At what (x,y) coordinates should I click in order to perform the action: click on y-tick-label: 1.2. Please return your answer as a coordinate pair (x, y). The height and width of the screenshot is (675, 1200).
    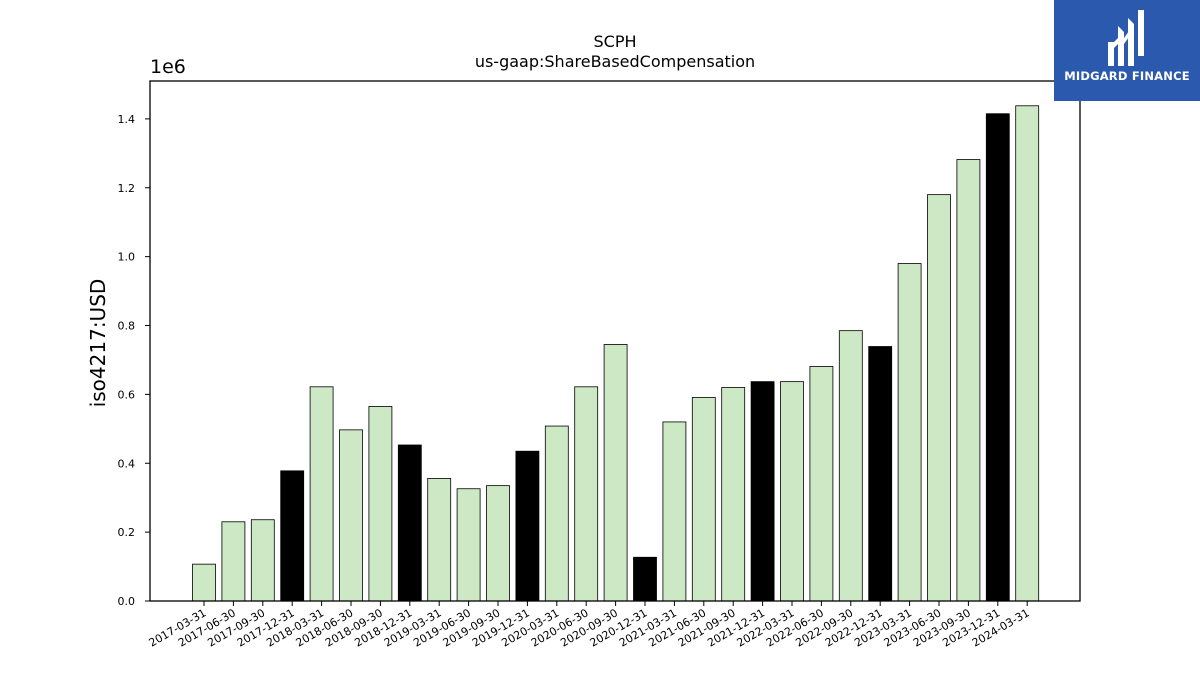
    Looking at the image, I should click on (127, 188).